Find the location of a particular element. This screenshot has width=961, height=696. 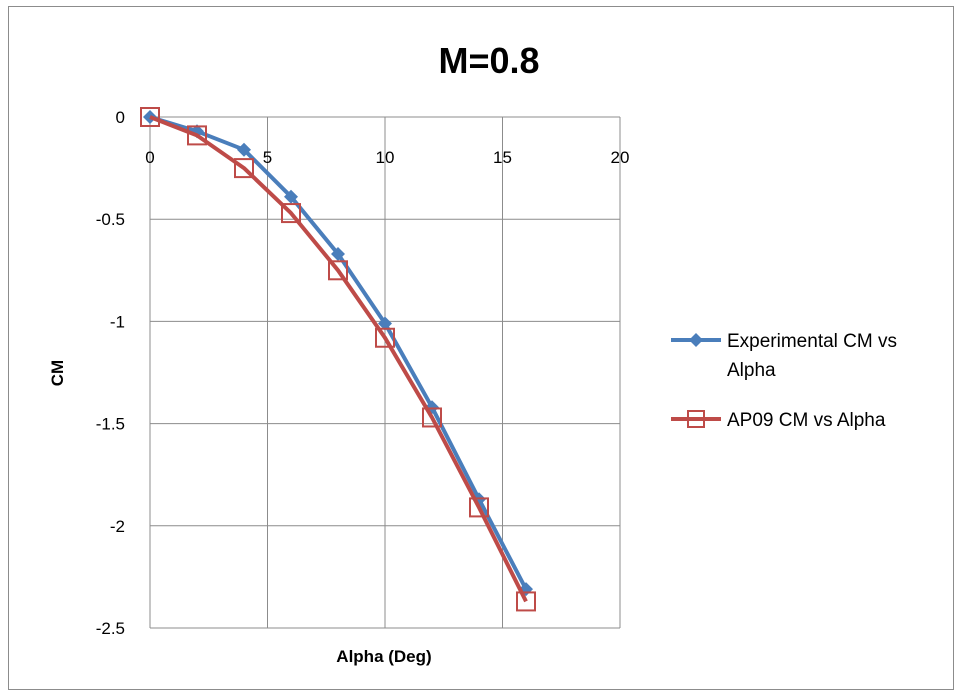

x-tick-label: 20 is located at coordinates (620, 157).